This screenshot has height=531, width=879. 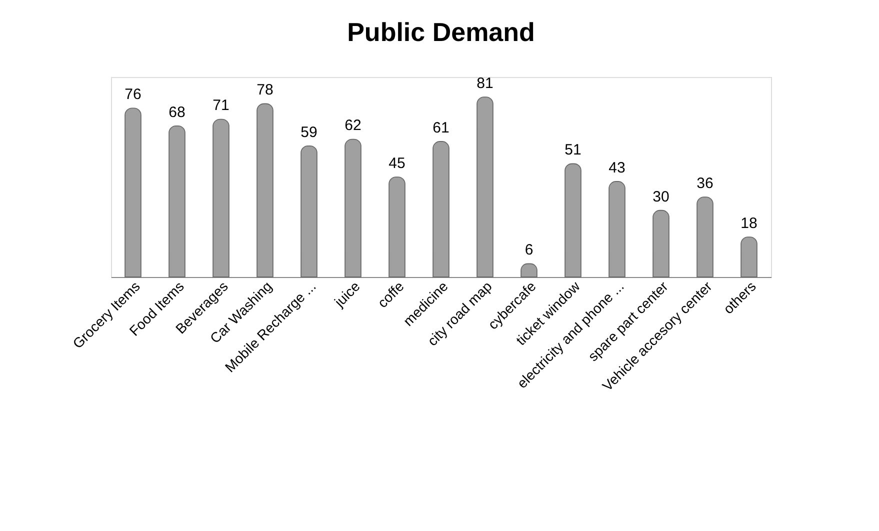 What do you see at coordinates (353, 125) in the screenshot?
I see `data-label: 62` at bounding box center [353, 125].